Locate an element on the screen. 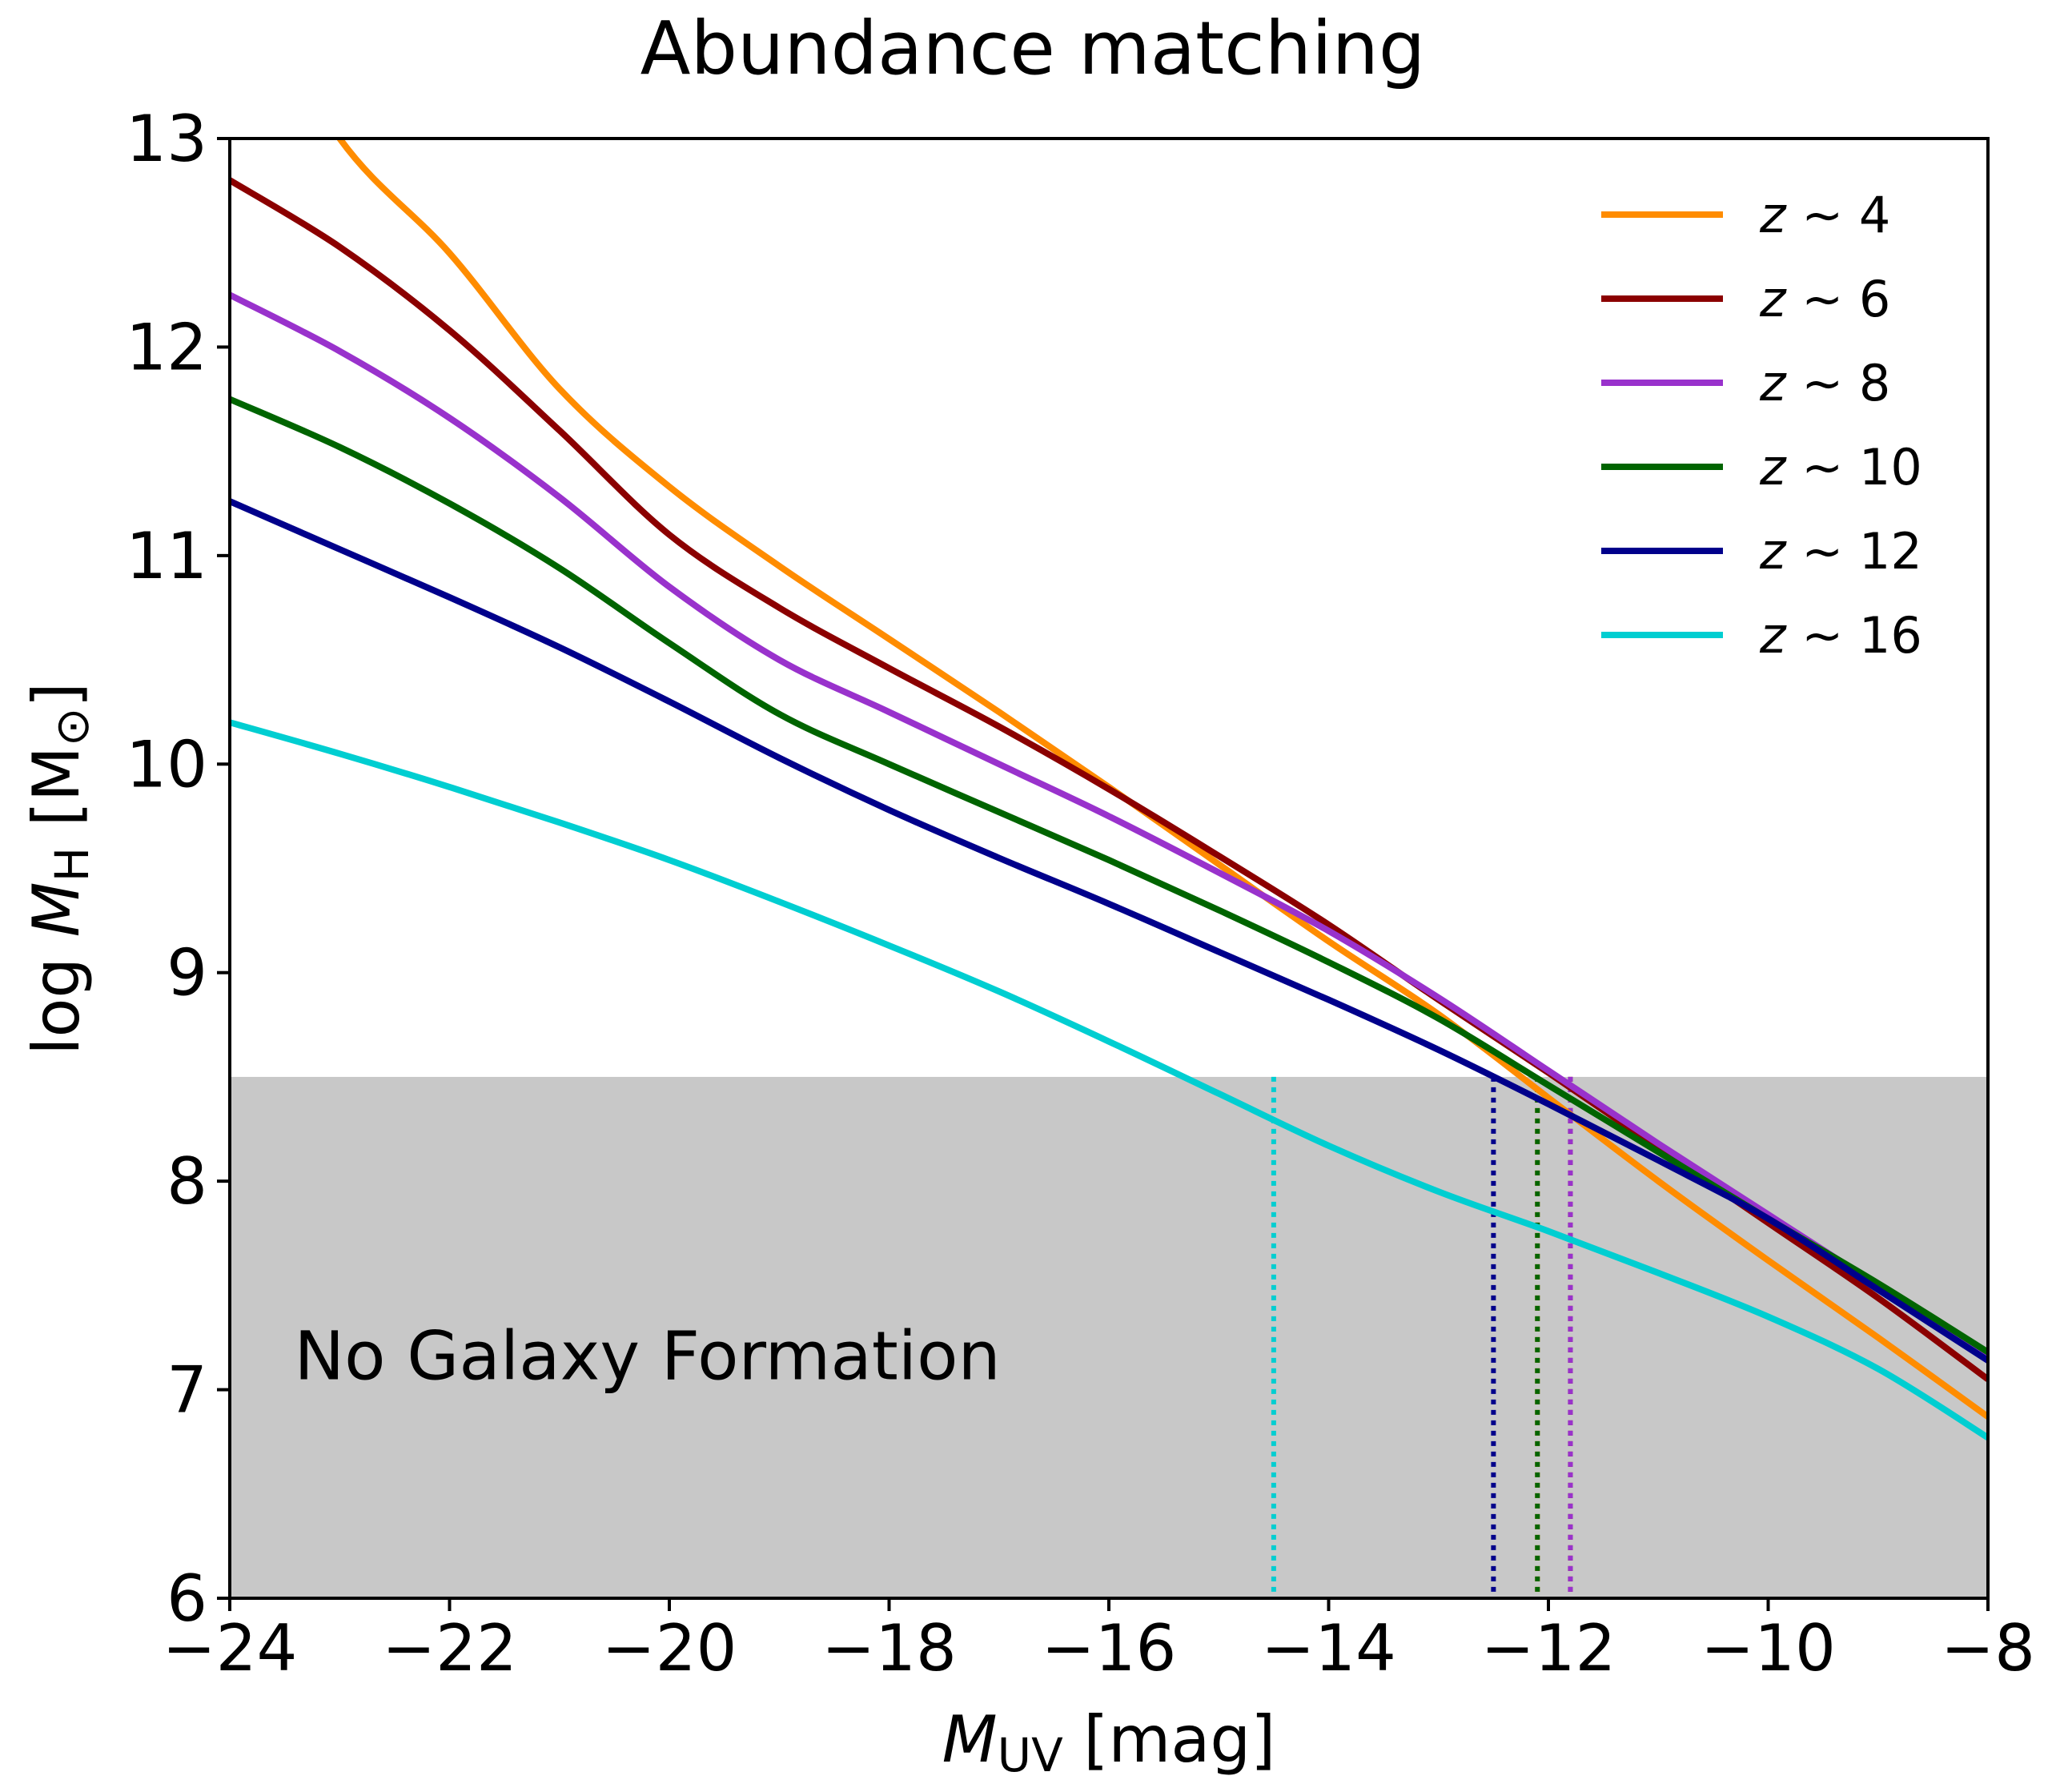 The width and height of the screenshot is (2048, 1792). y-tick-label: 10 is located at coordinates (166, 764).